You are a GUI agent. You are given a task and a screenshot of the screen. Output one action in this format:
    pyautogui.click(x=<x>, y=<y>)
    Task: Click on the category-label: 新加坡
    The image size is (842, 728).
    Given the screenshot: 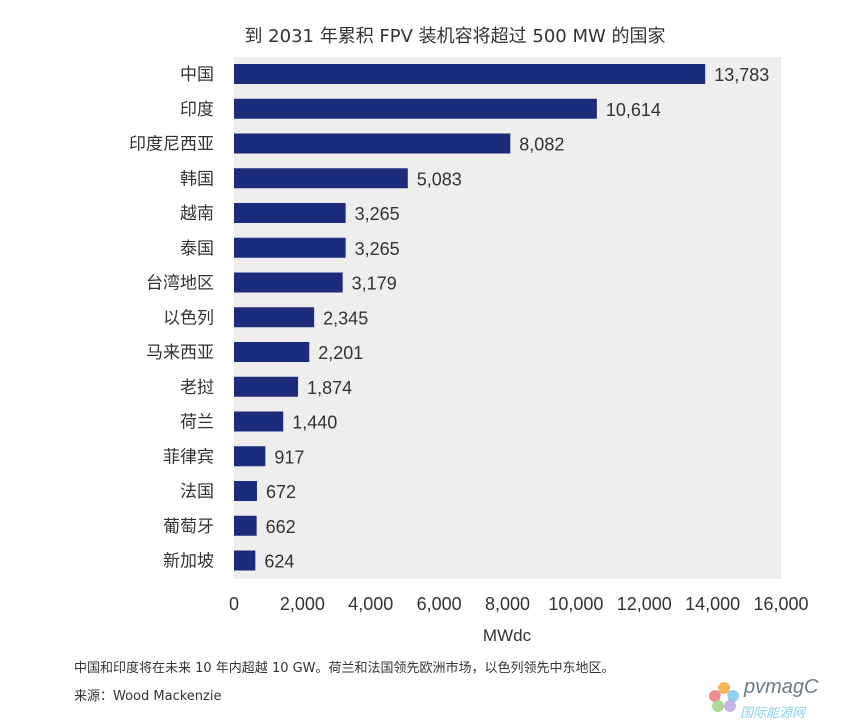 What is the action you would take?
    pyautogui.click(x=188, y=562)
    